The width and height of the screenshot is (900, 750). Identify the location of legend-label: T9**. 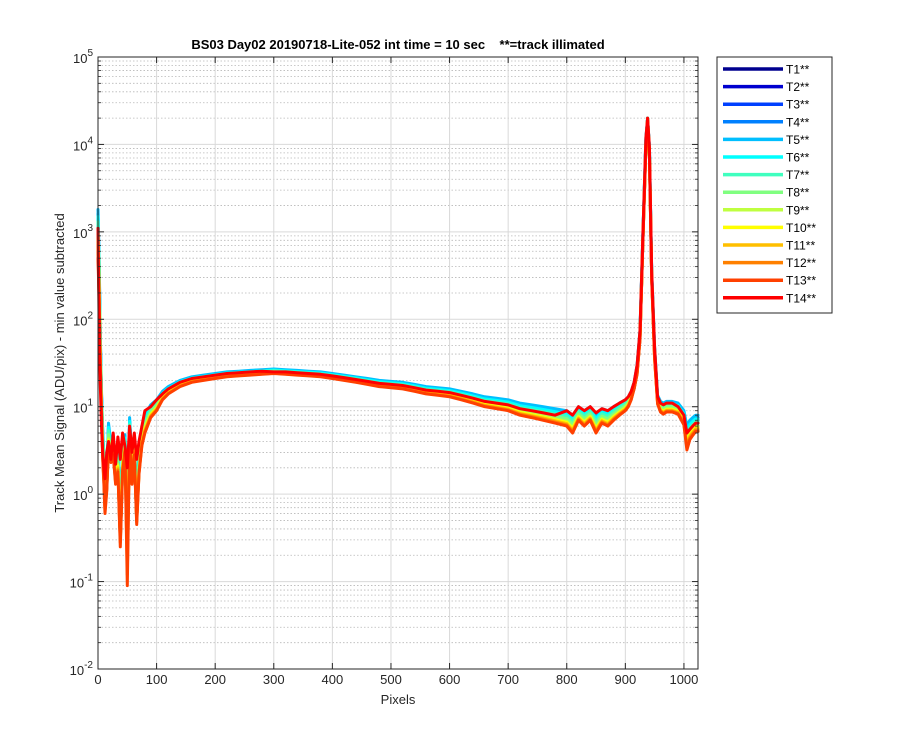
(798, 210).